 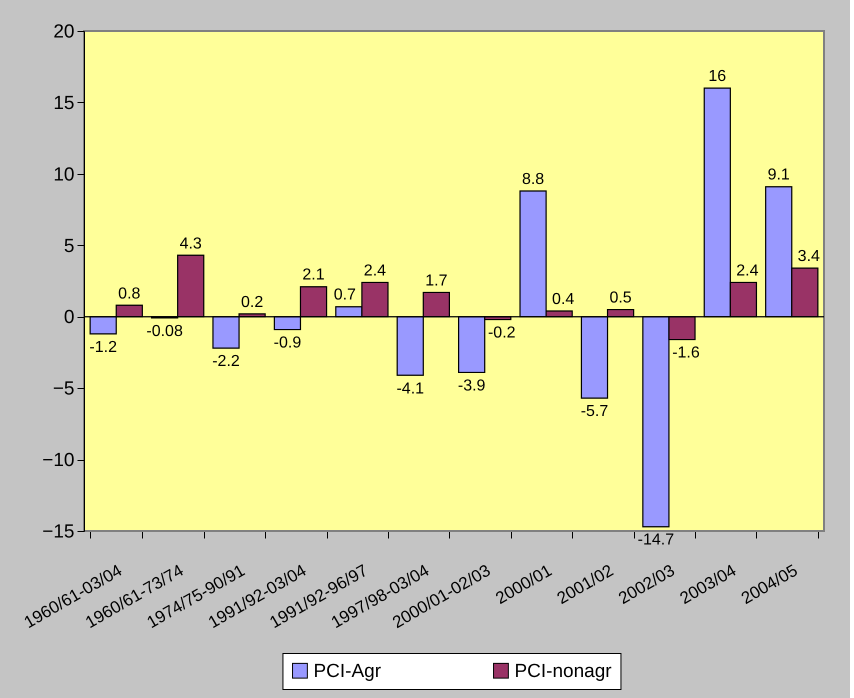 I want to click on data-label: -14.7, so click(x=656, y=540).